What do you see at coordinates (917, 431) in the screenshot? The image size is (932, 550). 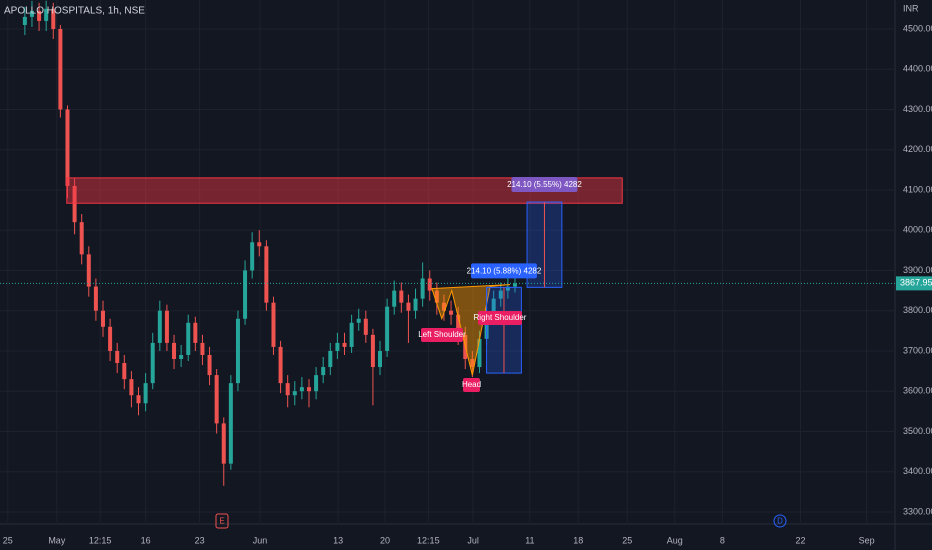 I see `y-tick-label: 3500.00` at bounding box center [917, 431].